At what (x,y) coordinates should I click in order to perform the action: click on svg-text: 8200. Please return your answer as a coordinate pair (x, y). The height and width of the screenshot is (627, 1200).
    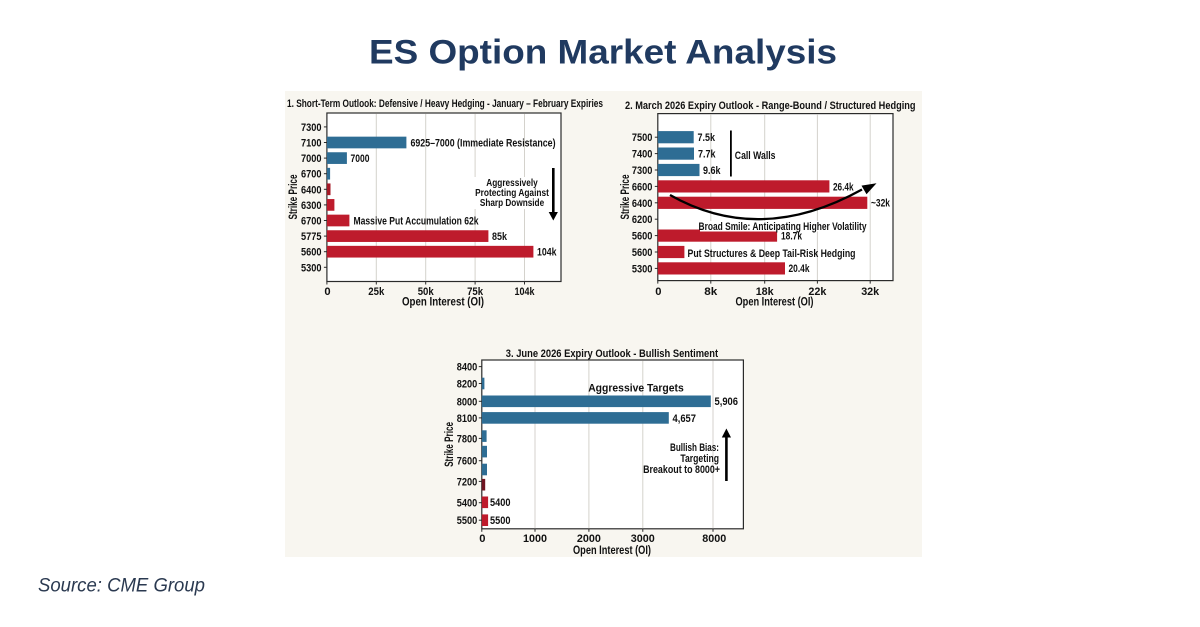
    Looking at the image, I should click on (467, 385).